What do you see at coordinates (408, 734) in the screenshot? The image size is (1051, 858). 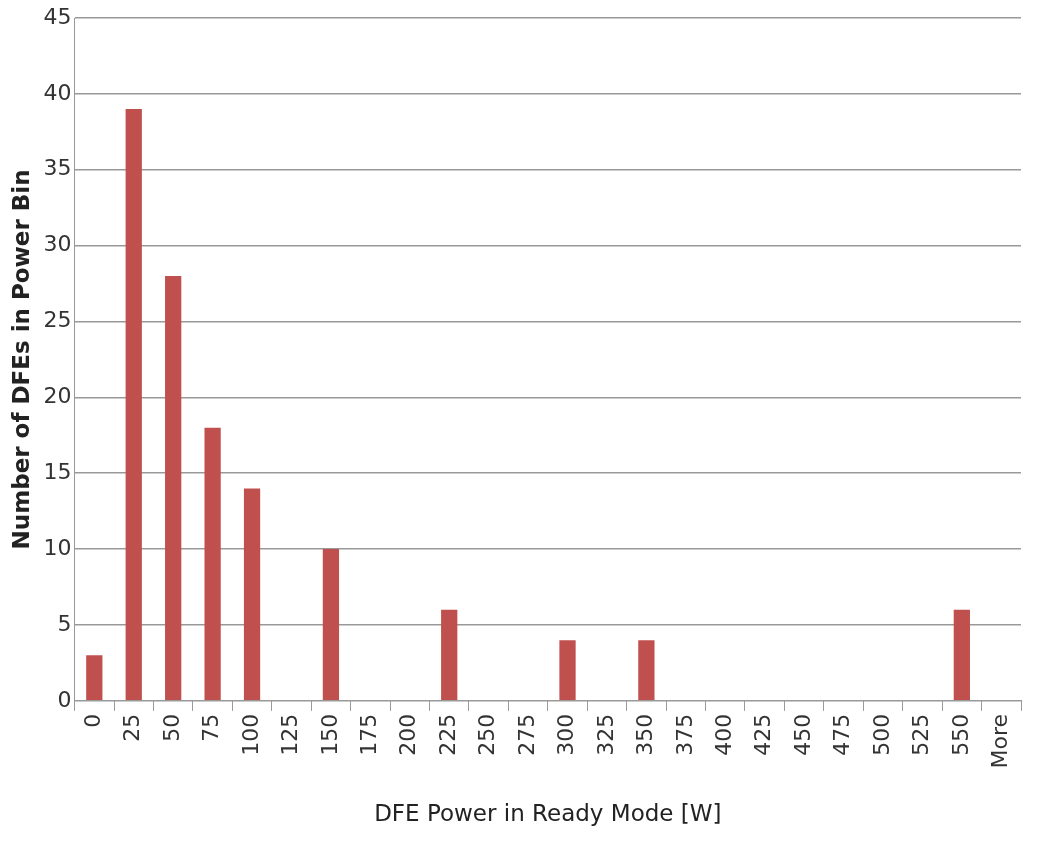 I see `x-tick-label: 200` at bounding box center [408, 734].